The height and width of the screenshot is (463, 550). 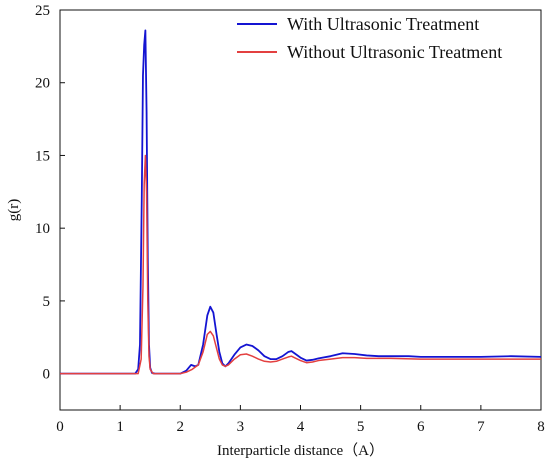 I want to click on x-tick-label: 3, so click(x=241, y=427).